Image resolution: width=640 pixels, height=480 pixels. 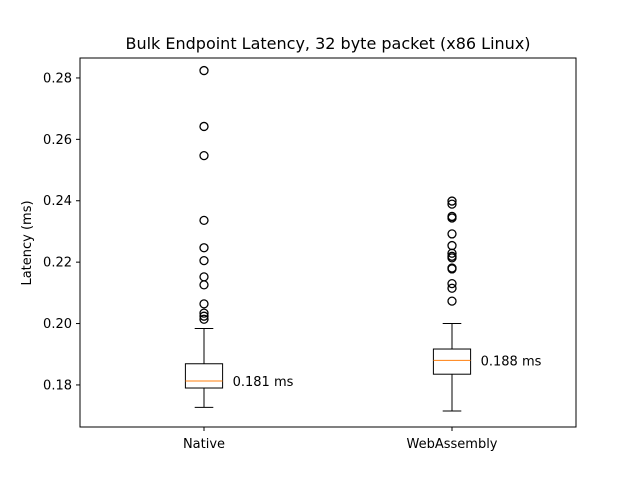 What do you see at coordinates (57, 140) in the screenshot?
I see `y-tick-label: 0.26` at bounding box center [57, 140].